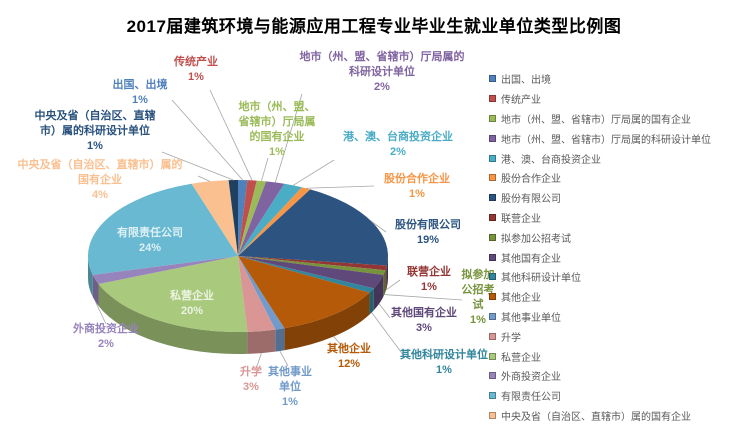  I want to click on legend-label: 联营企业, so click(521, 219).